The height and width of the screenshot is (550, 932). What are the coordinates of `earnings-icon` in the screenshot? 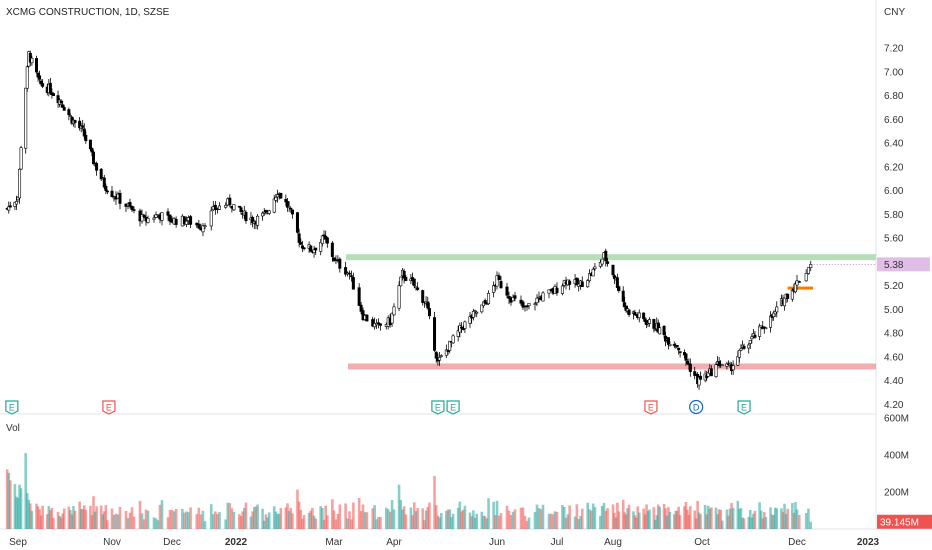 It's located at (744, 407).